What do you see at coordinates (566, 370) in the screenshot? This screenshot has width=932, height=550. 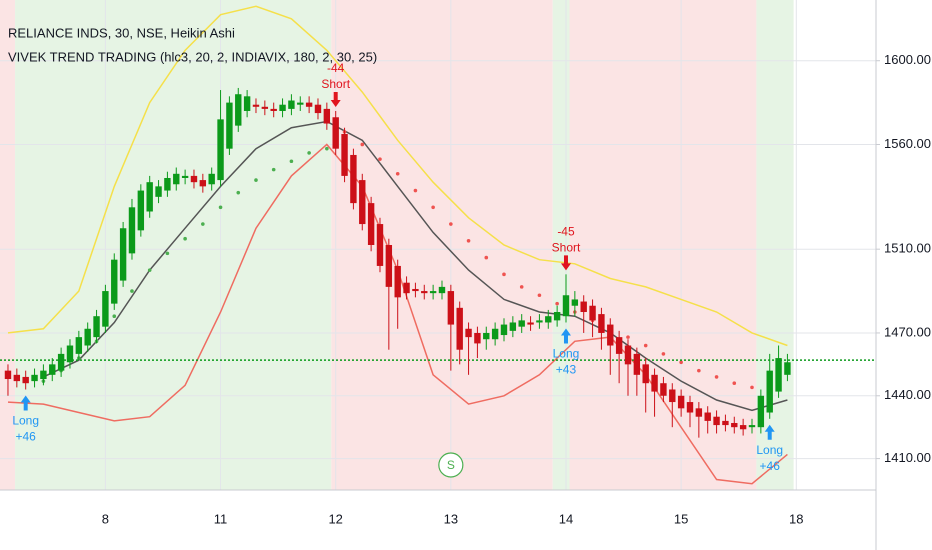 I see `signal-amount: +43` at bounding box center [566, 370].